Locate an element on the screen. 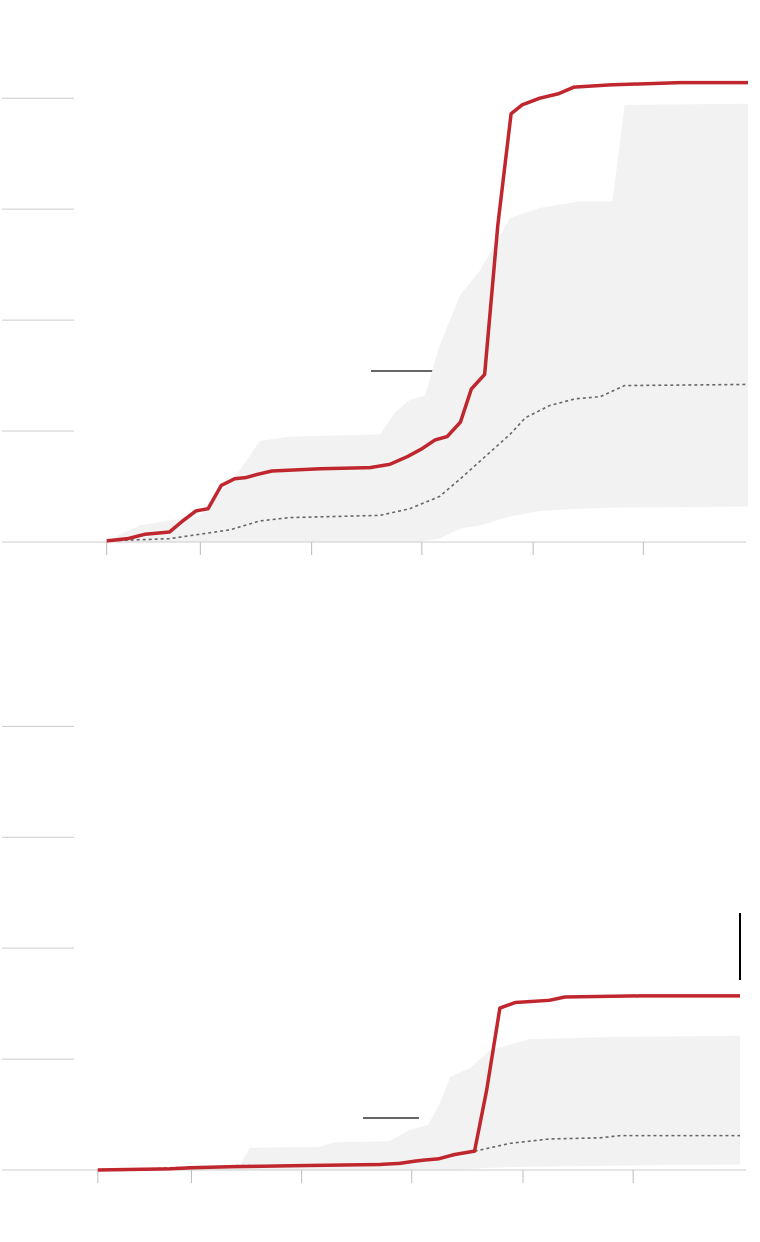  band is located at coordinates (419, 1102).